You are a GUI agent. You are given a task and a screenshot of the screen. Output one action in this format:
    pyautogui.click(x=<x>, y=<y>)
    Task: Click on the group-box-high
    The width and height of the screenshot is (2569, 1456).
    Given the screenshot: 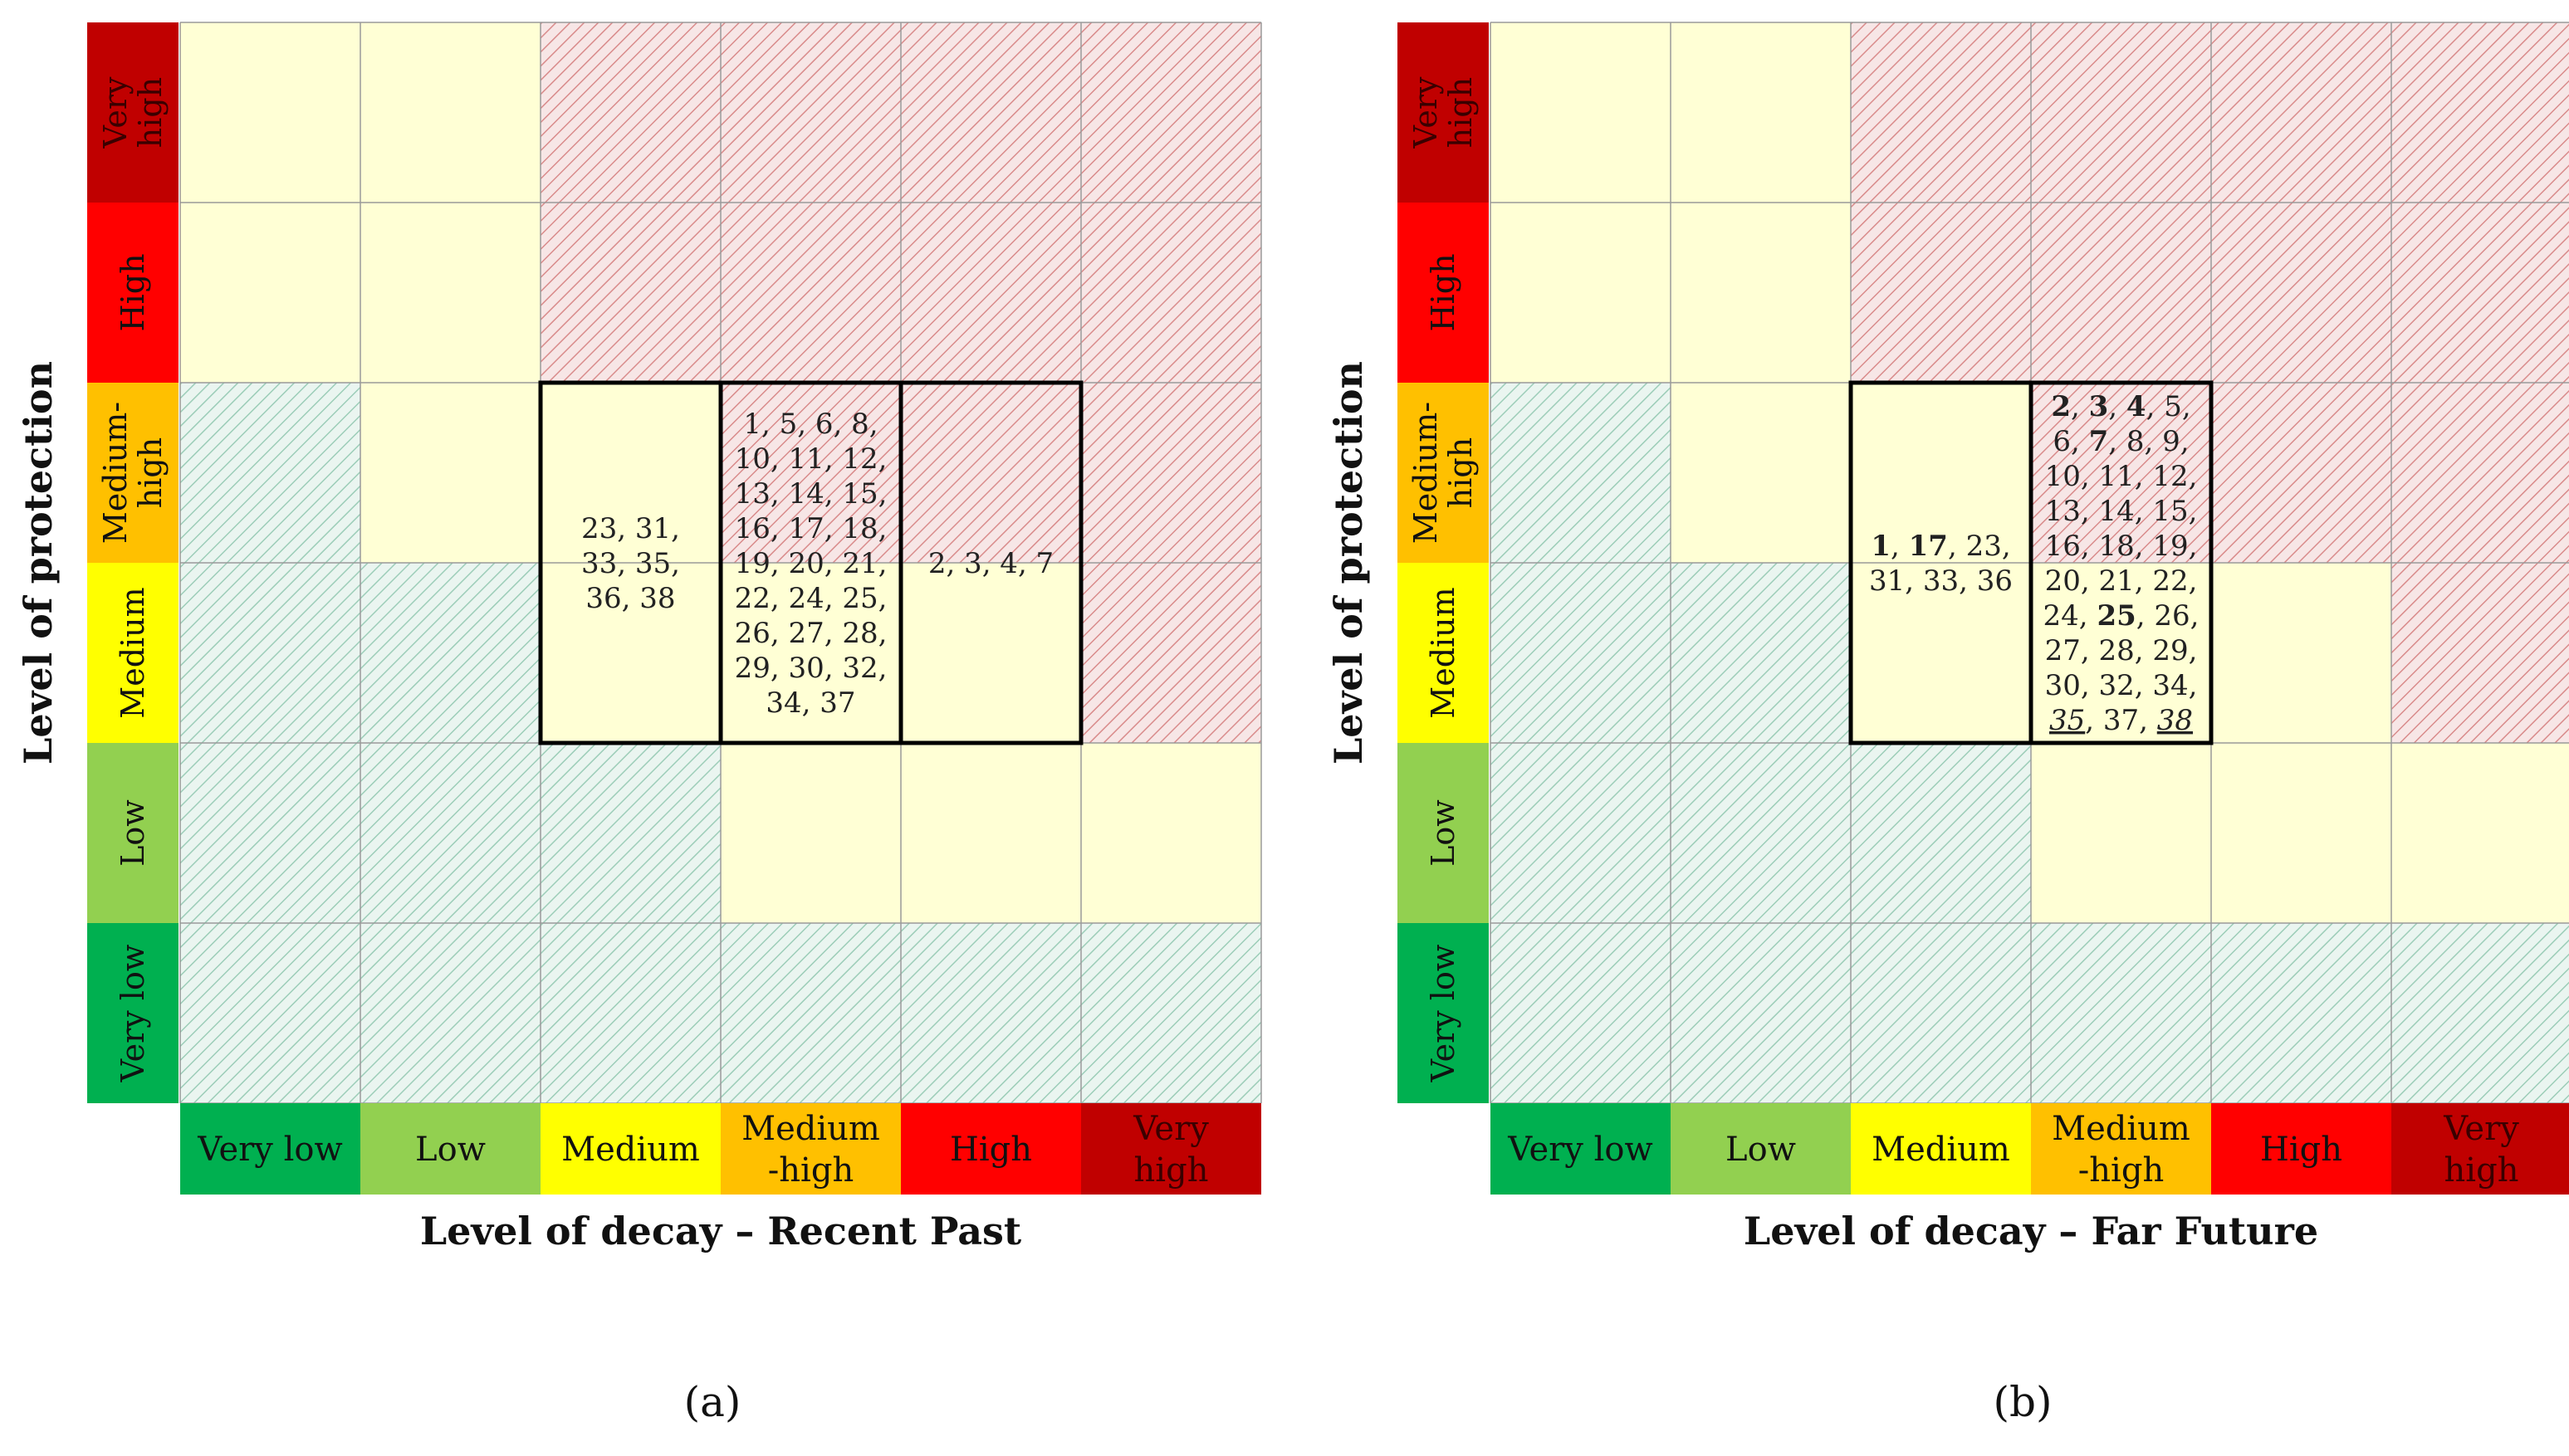 What is the action you would take?
    pyautogui.click(x=991, y=562)
    